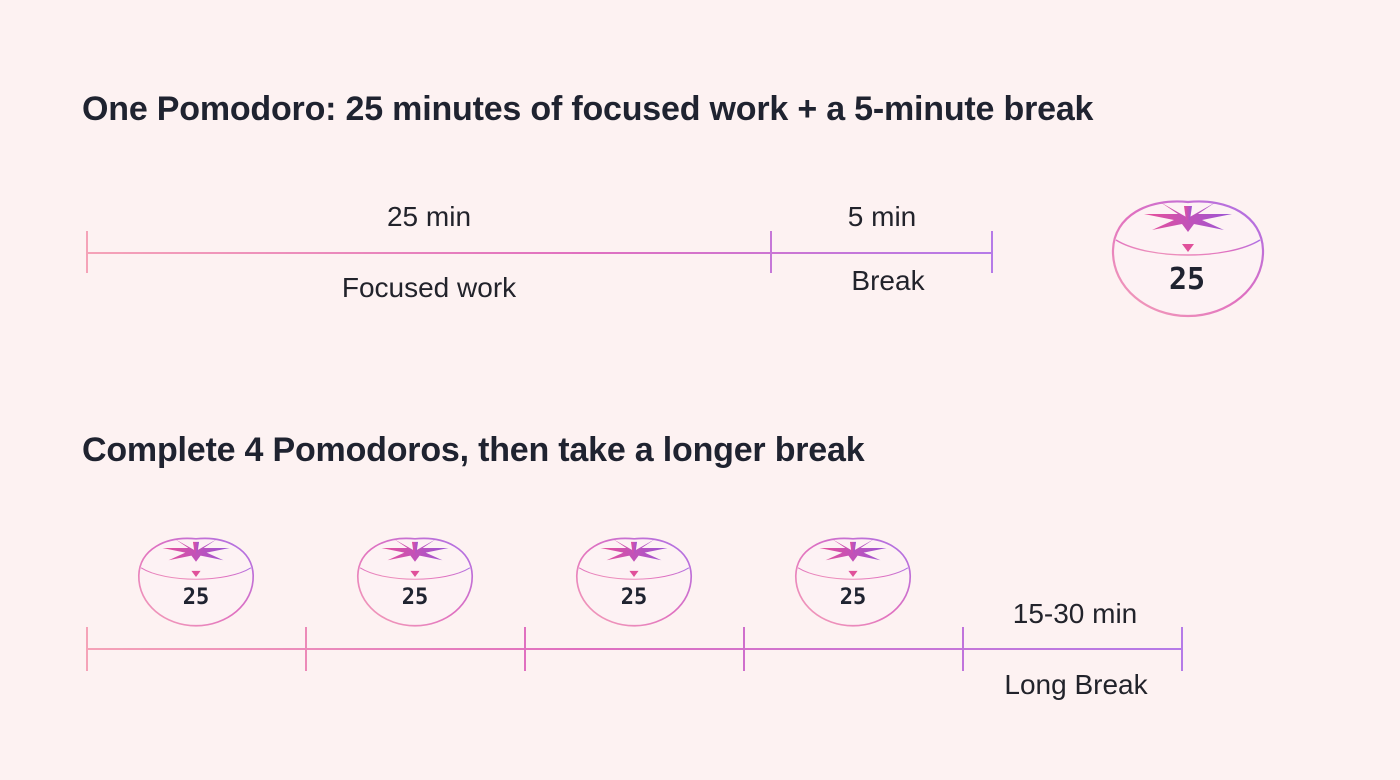 Image resolution: width=1400 pixels, height=780 pixels. I want to click on section2-timeline, so click(634, 649).